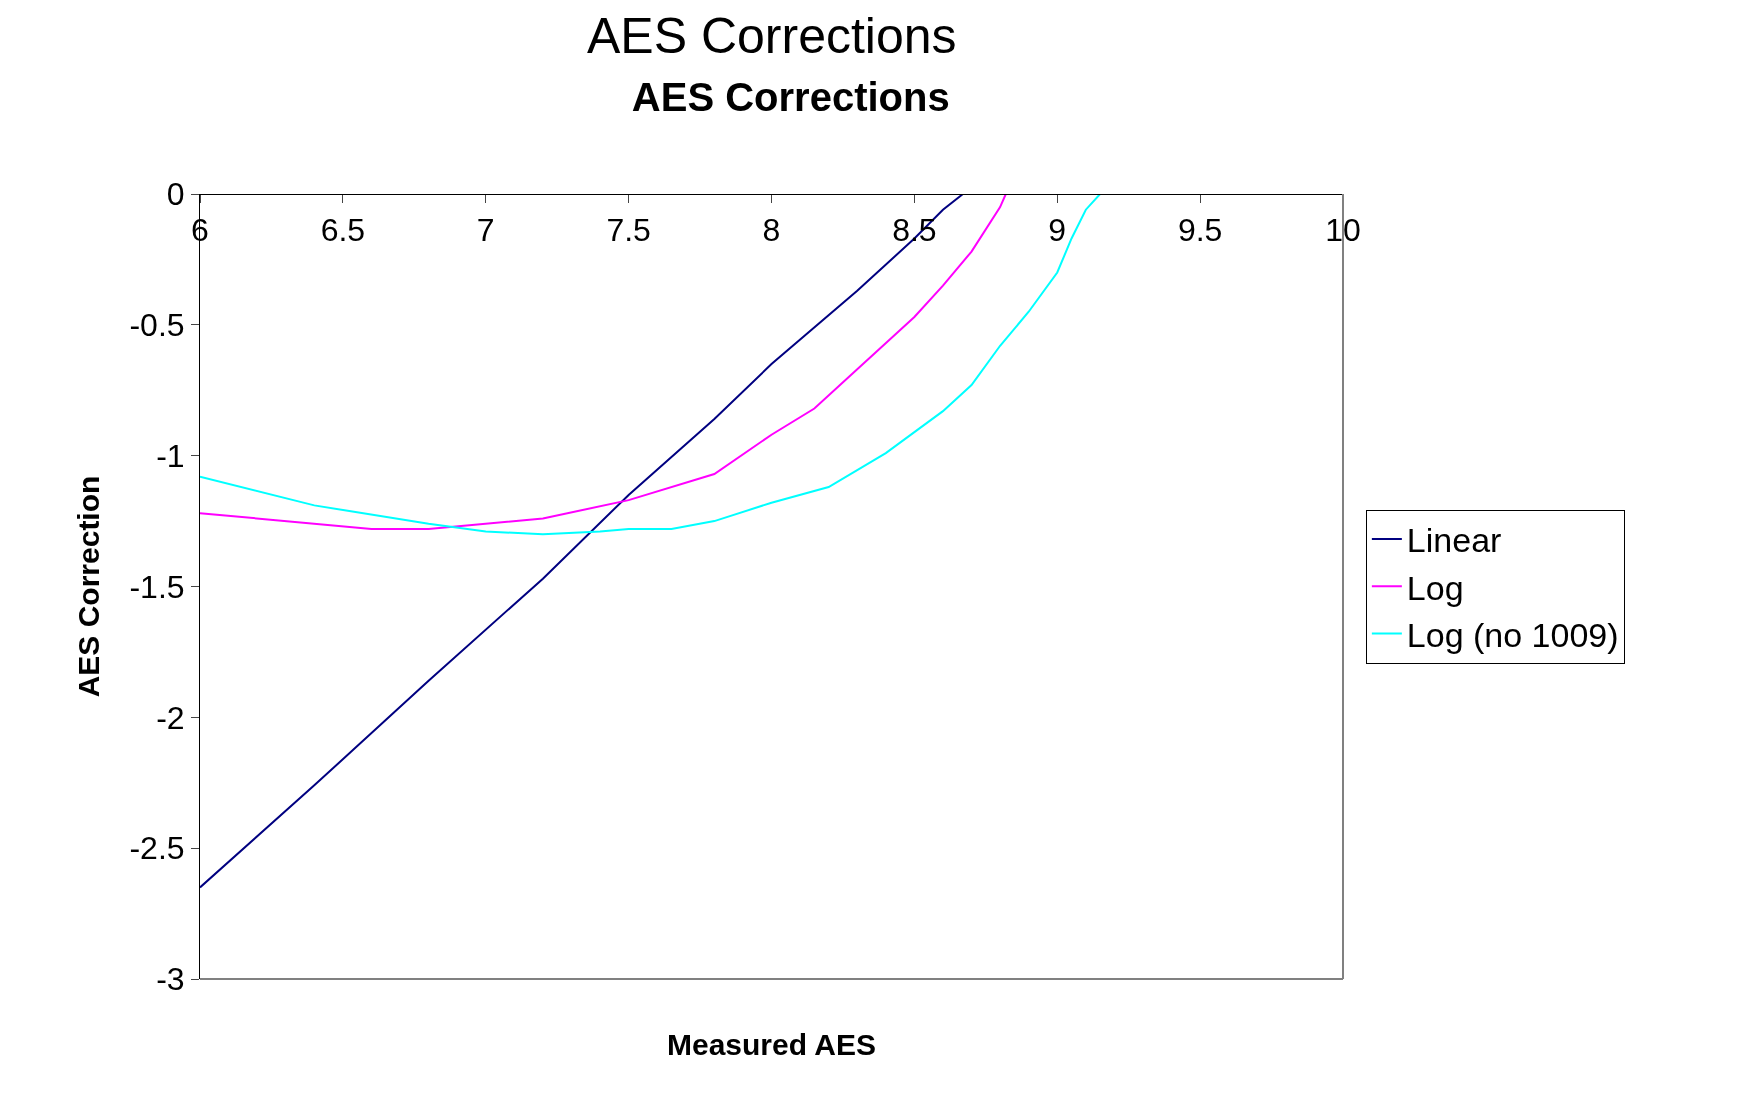 Image resolution: width=1738 pixels, height=1104 pixels. What do you see at coordinates (485, 230) in the screenshot?
I see `x-tick-label: 7` at bounding box center [485, 230].